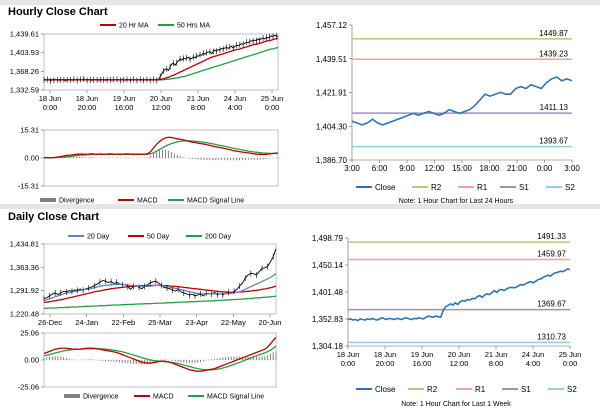 The height and width of the screenshot is (413, 600). Describe the element at coordinates (407, 168) in the screenshot. I see `hourly_levels-xtick-label: 9:00` at that location.